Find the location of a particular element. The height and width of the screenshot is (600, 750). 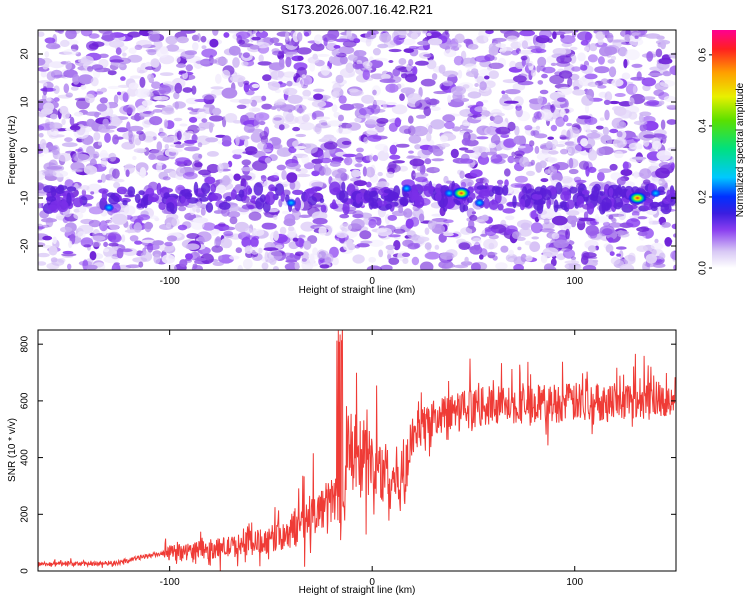

x-tick-label: 0 is located at coordinates (372, 281).